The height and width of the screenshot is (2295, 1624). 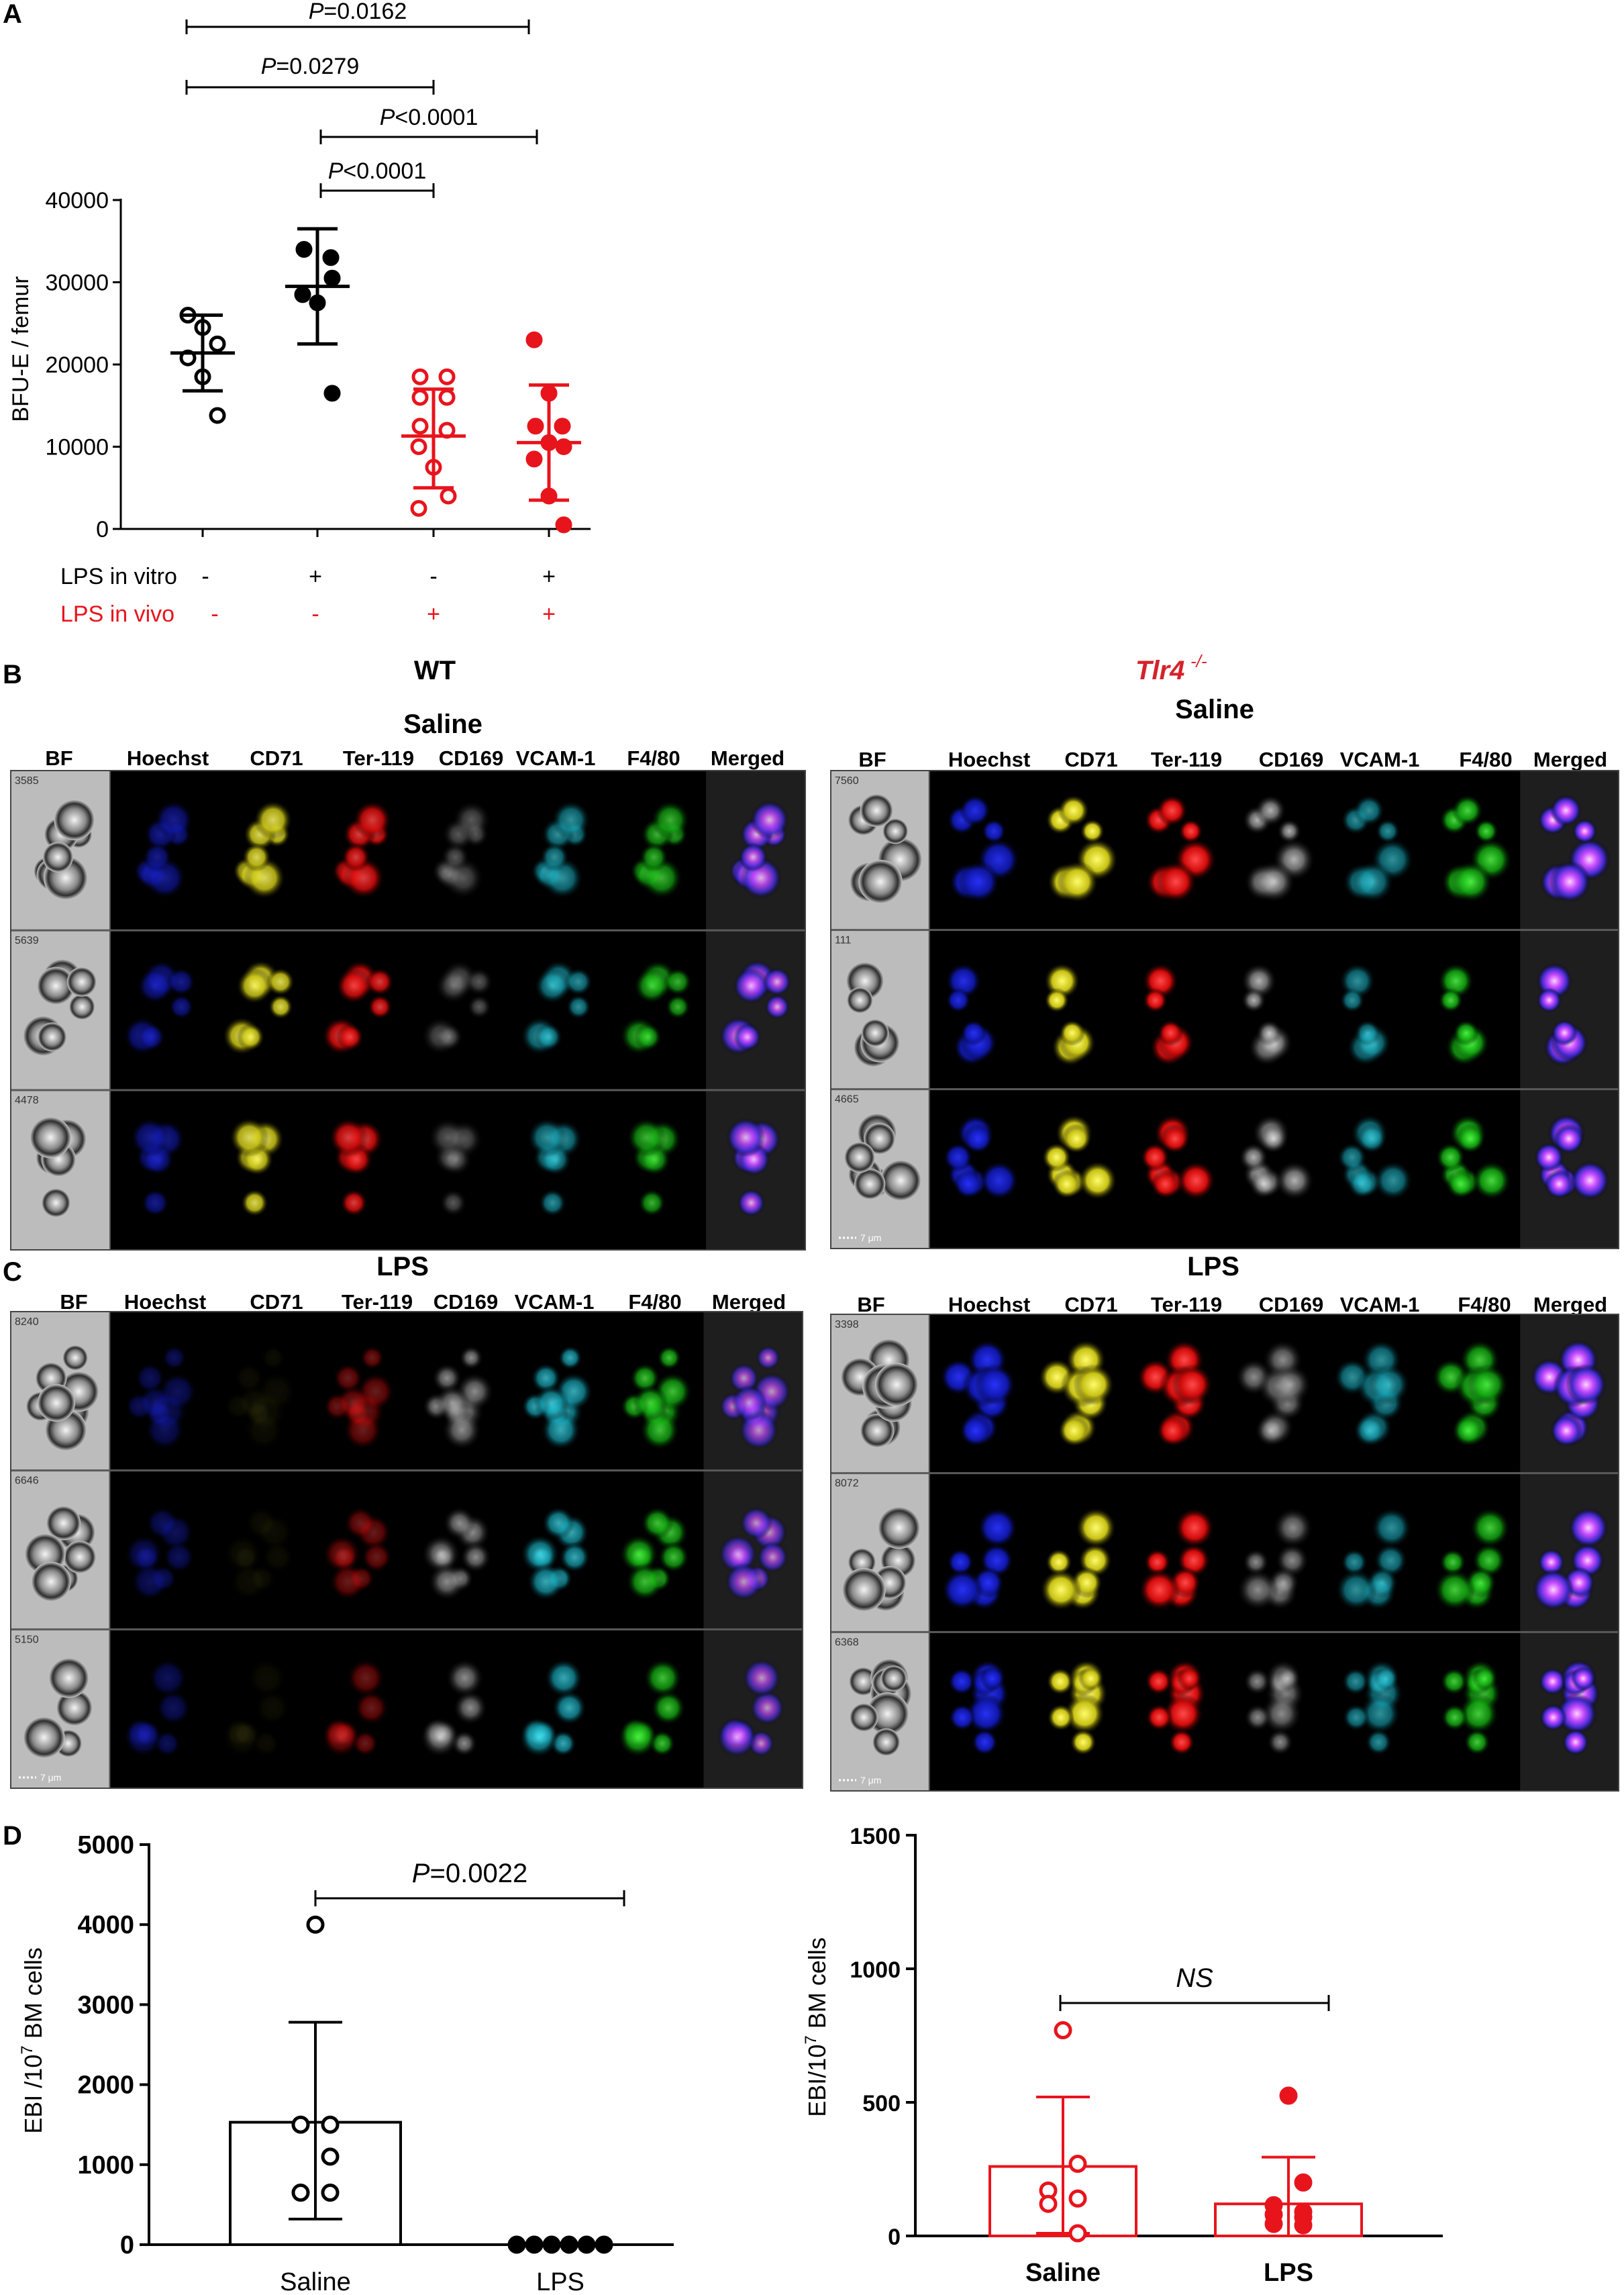 What do you see at coordinates (1214, 709) in the screenshot?
I see `tlr4-saline-subtitle: Saline` at bounding box center [1214, 709].